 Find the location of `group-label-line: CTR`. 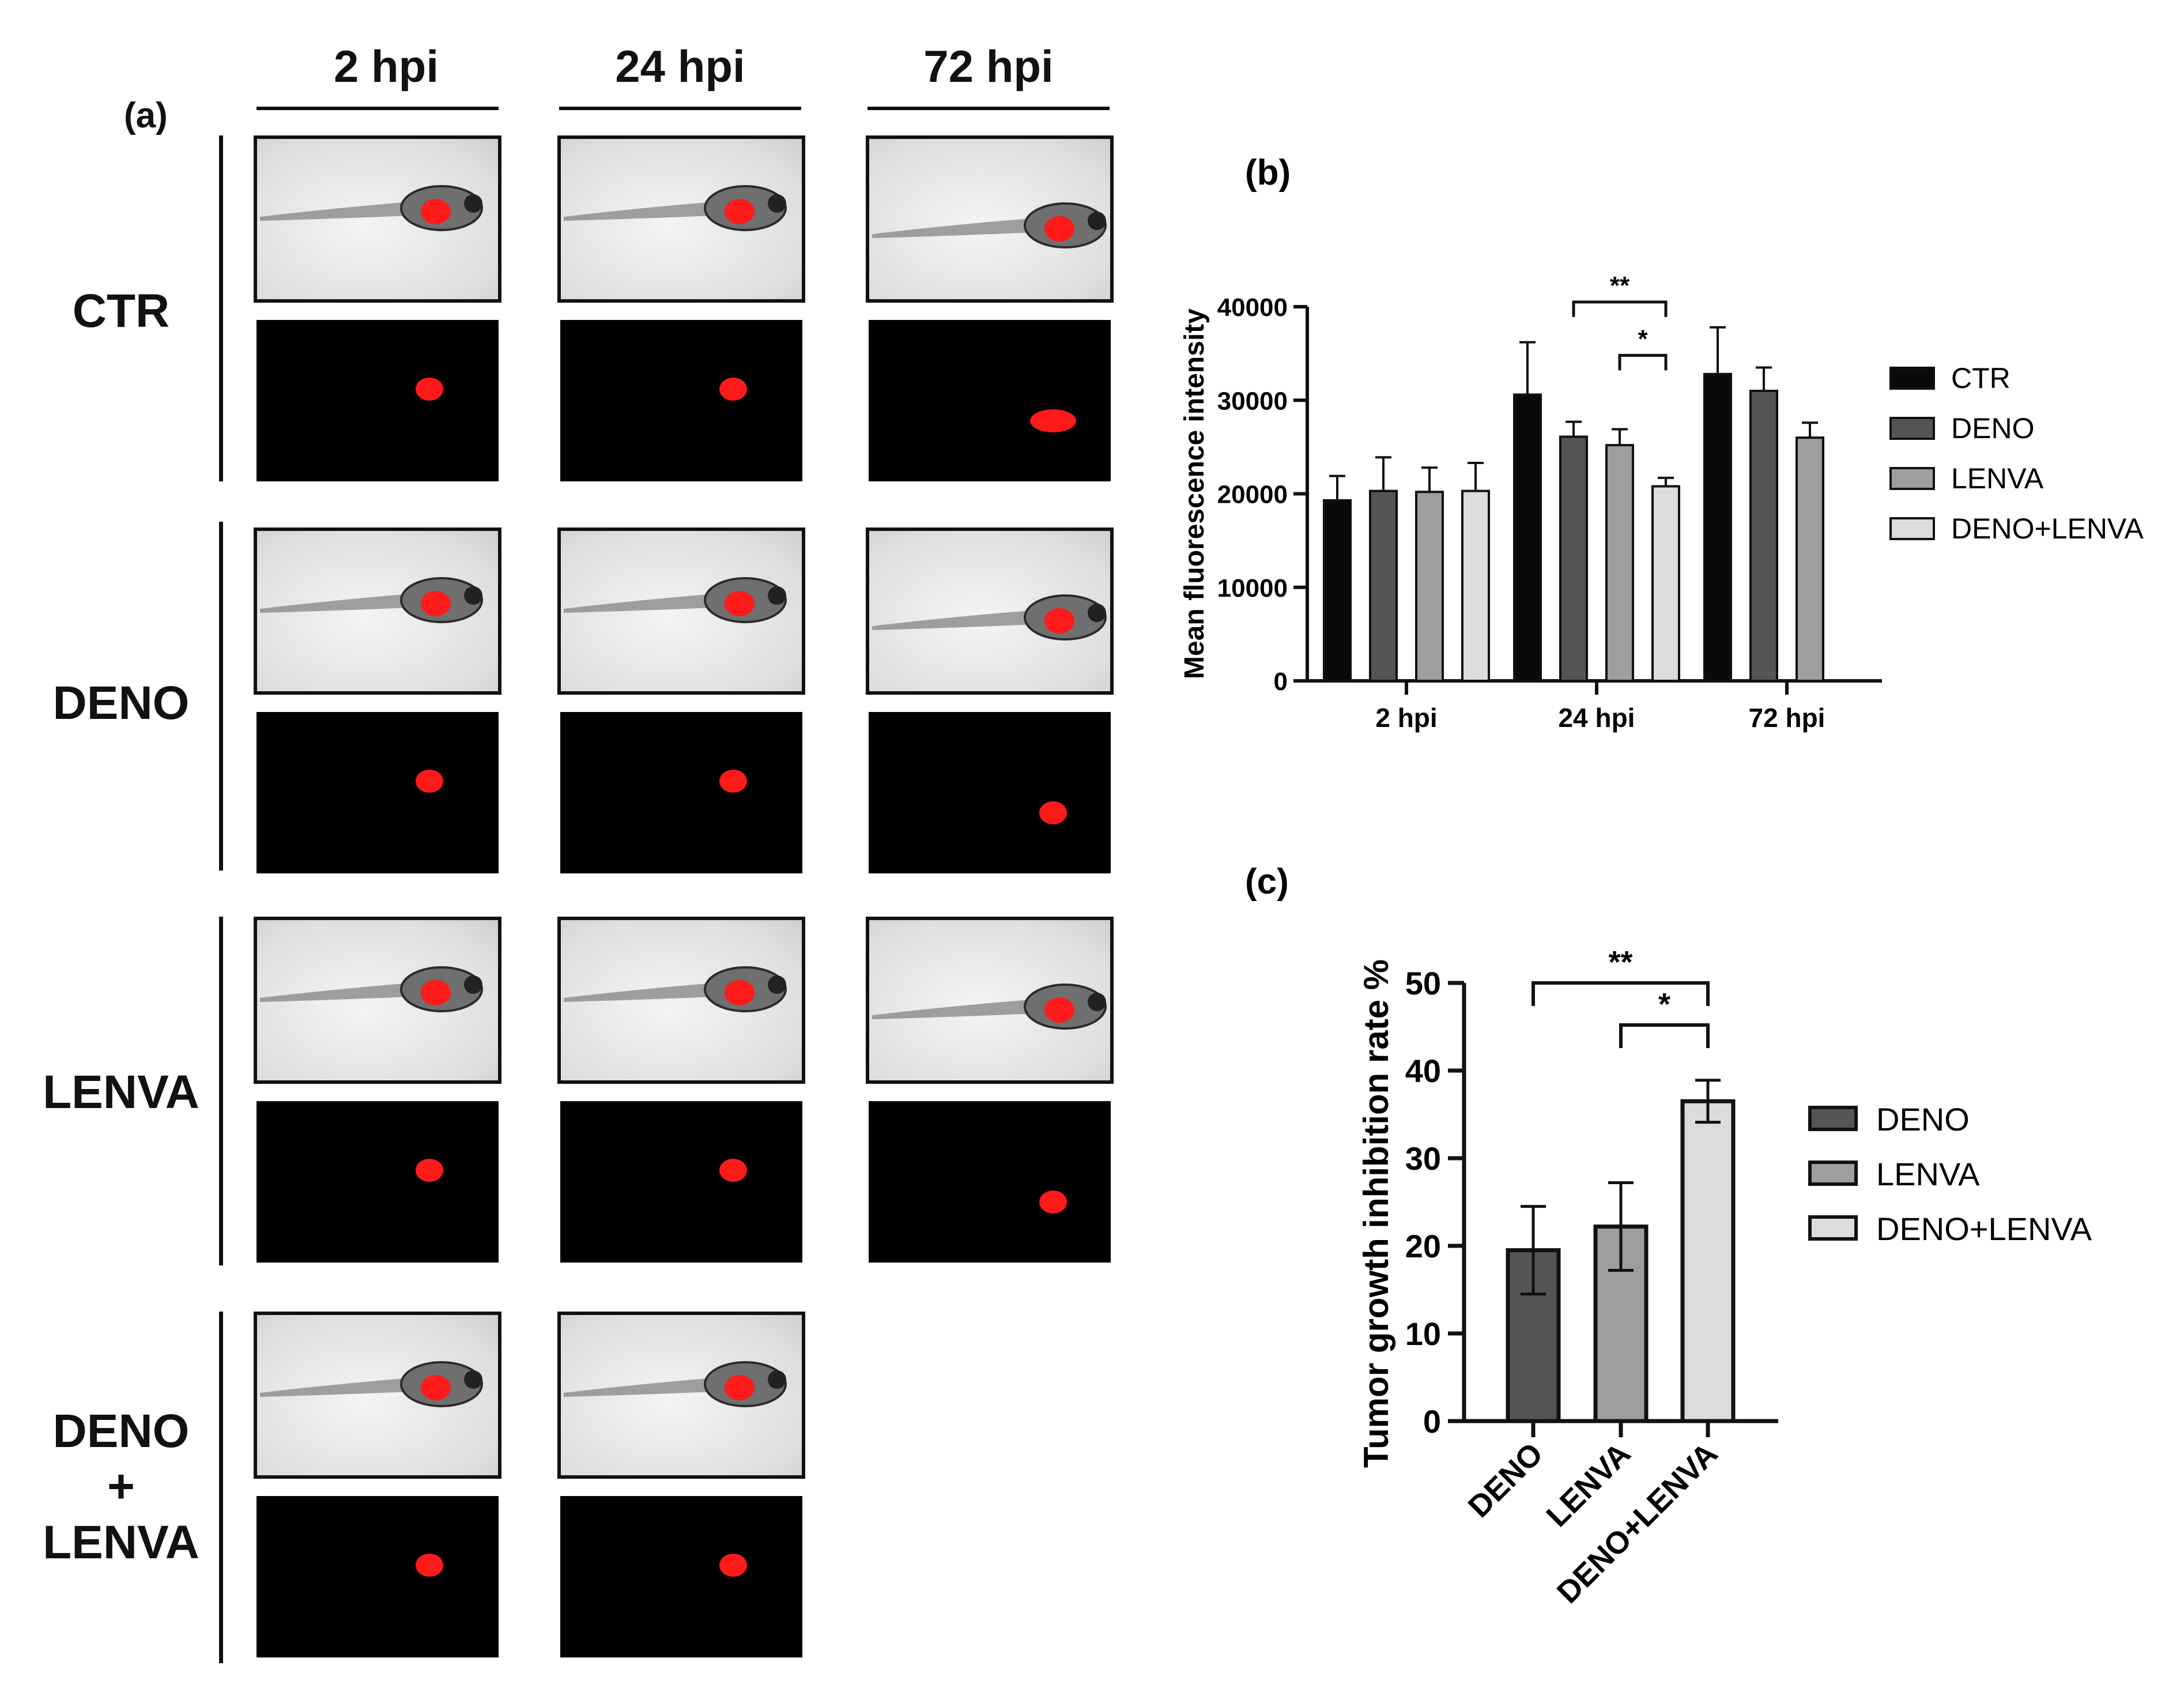

group-label-line: CTR is located at coordinates (121, 310).